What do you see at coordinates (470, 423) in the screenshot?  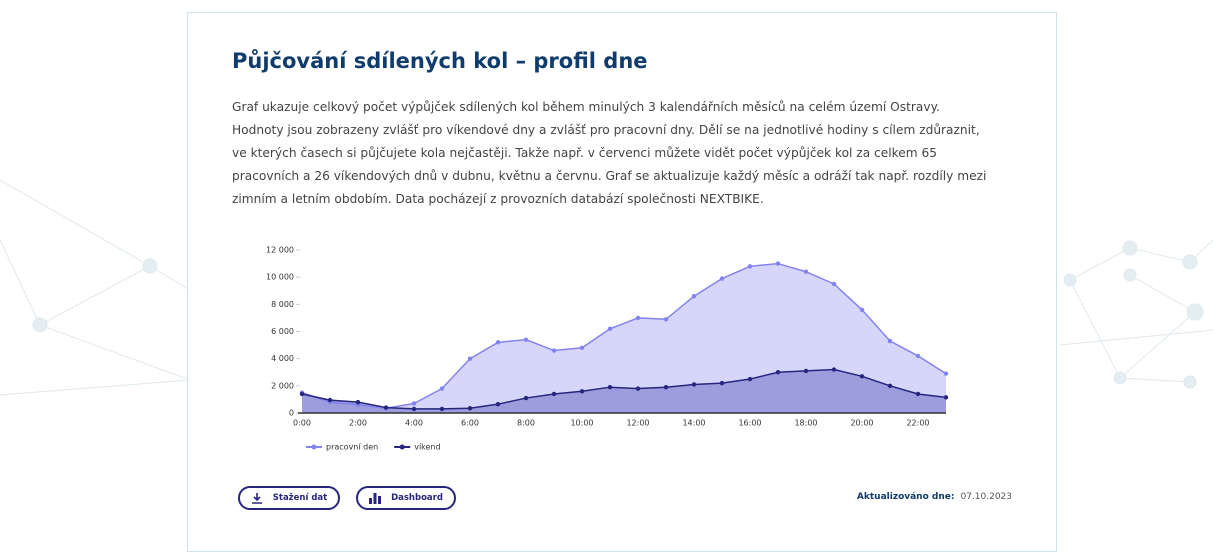 I see `x-tick-label: 6:00` at bounding box center [470, 423].